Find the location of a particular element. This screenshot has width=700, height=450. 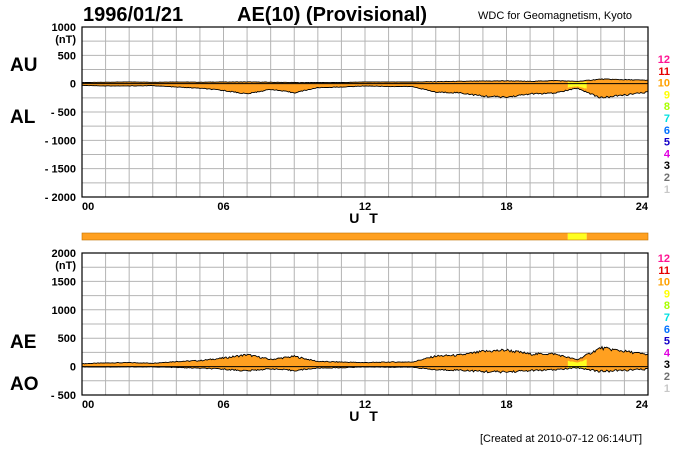

au-al-ytick-label: 500 is located at coordinates (67, 56).